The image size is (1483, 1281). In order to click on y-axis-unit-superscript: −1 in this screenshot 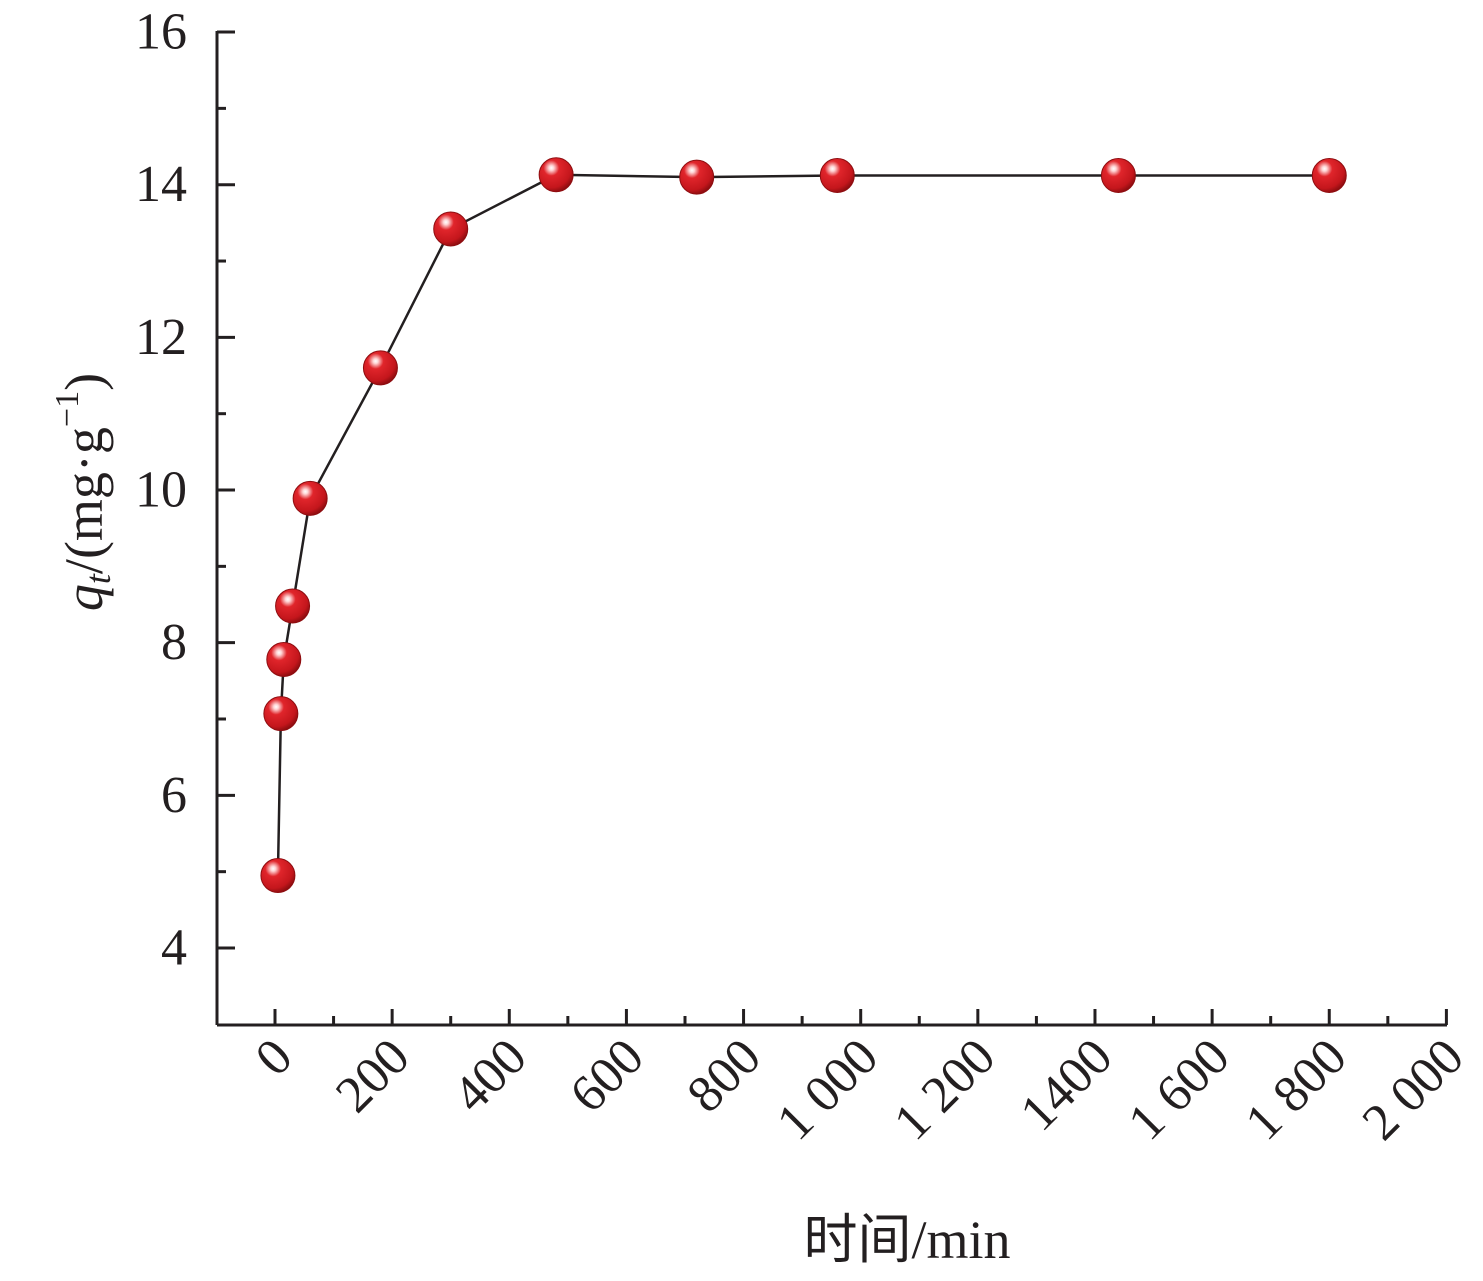, I will do `click(67, 409)`.